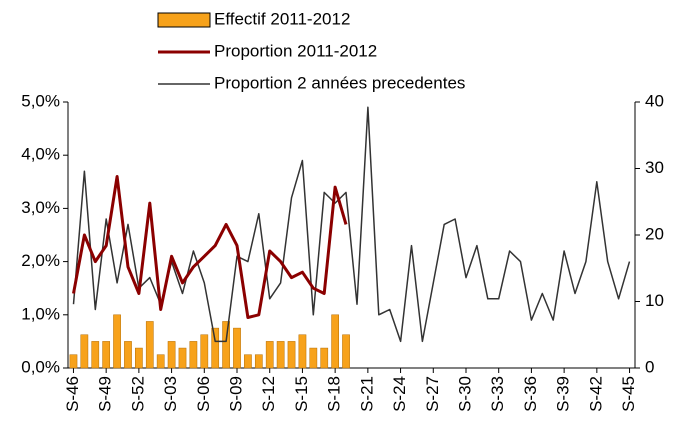 The image size is (678, 430). I want to click on x-tick-label: S-06, so click(203, 394).